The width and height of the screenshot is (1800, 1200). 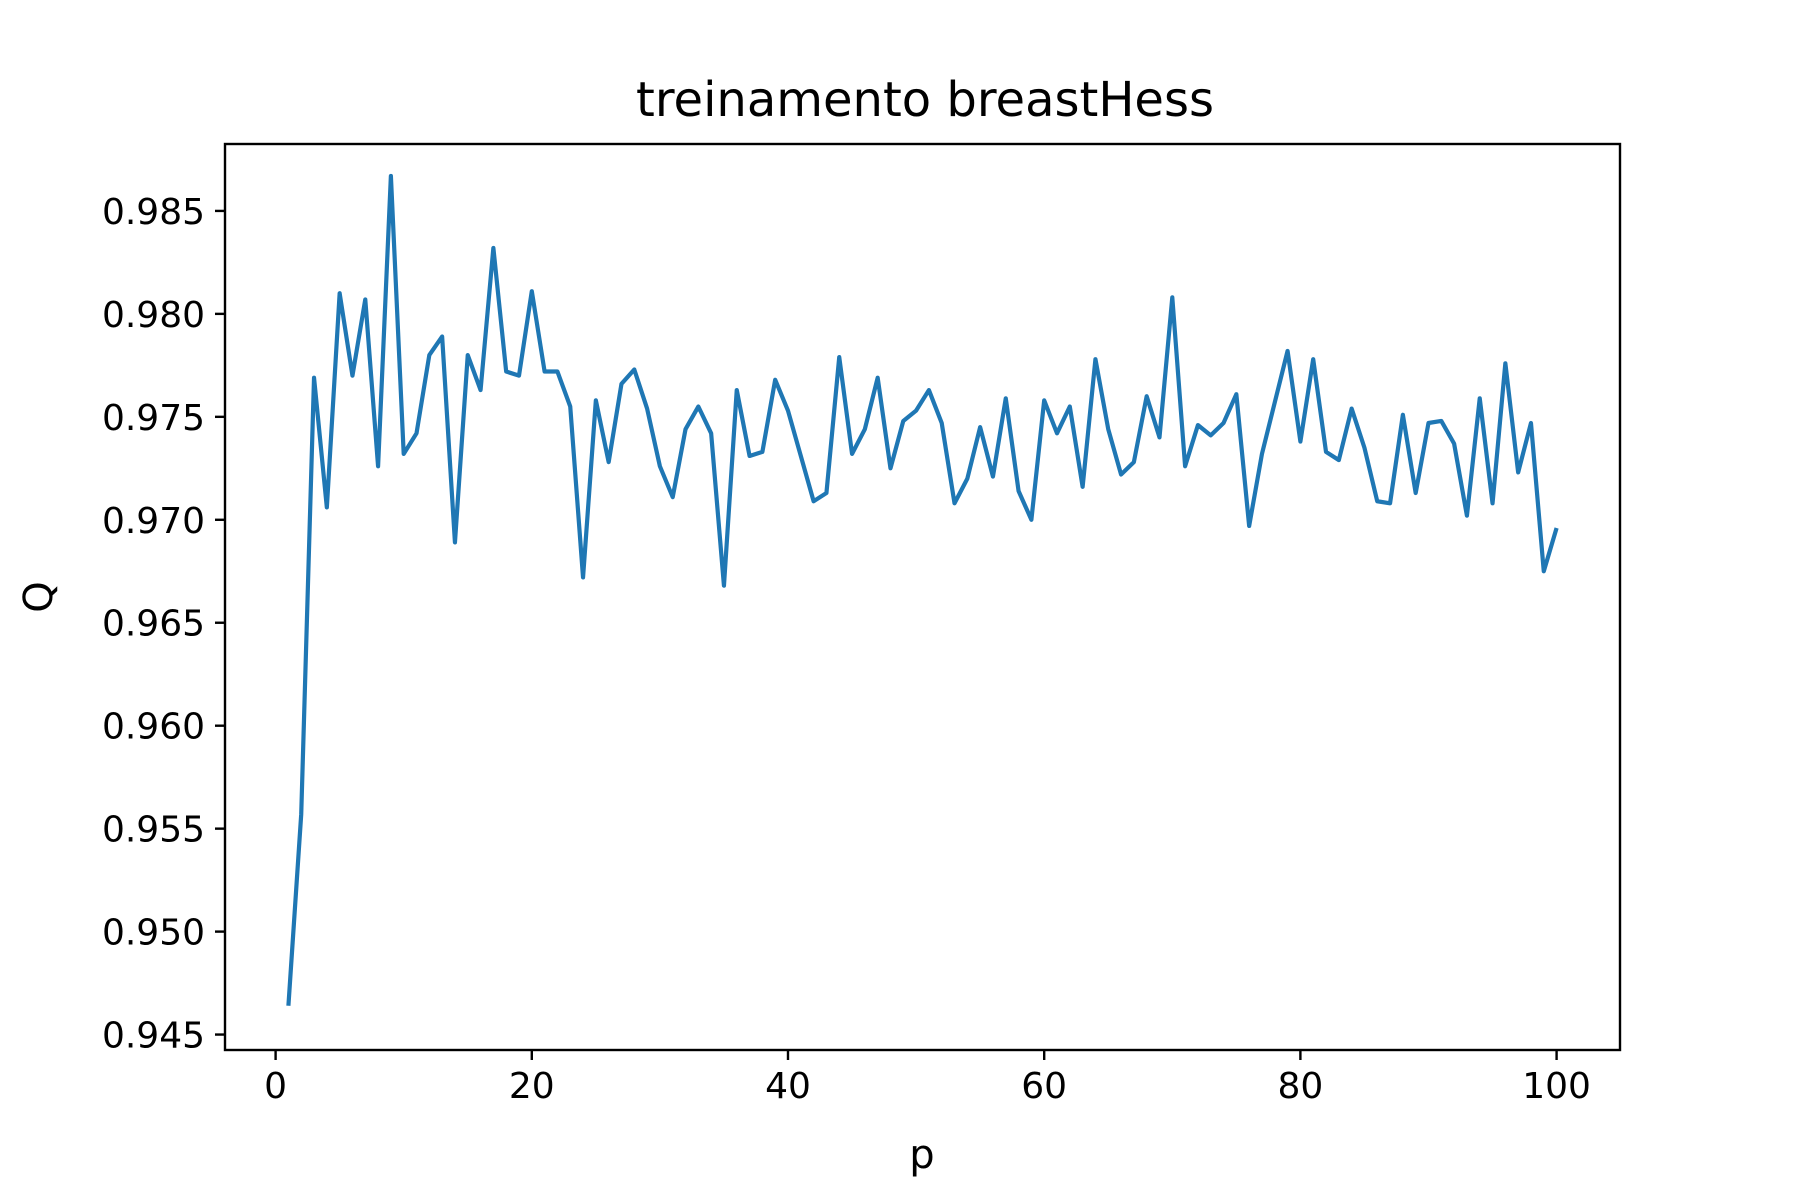 What do you see at coordinates (153, 418) in the screenshot?
I see `y-tick-label: 0.975` at bounding box center [153, 418].